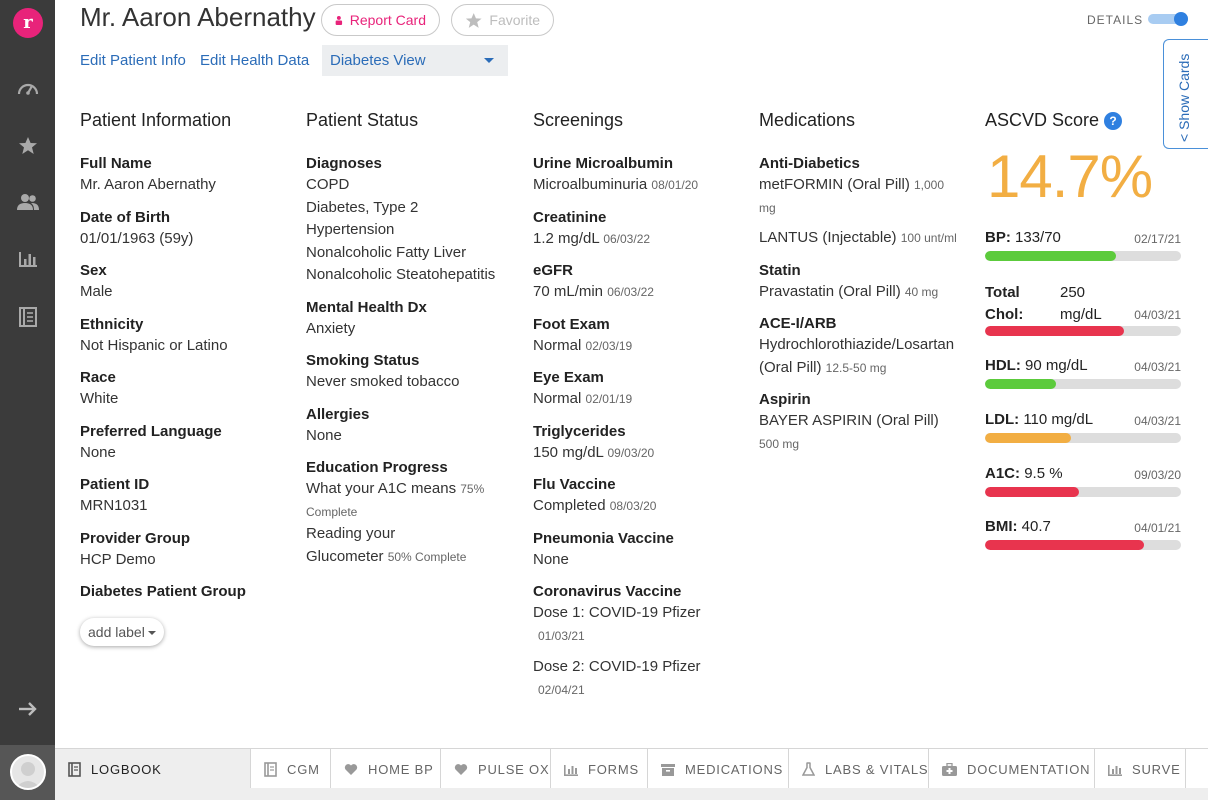 The width and height of the screenshot is (1208, 800). What do you see at coordinates (125, 217) in the screenshot?
I see `field-label: Date of Birth` at bounding box center [125, 217].